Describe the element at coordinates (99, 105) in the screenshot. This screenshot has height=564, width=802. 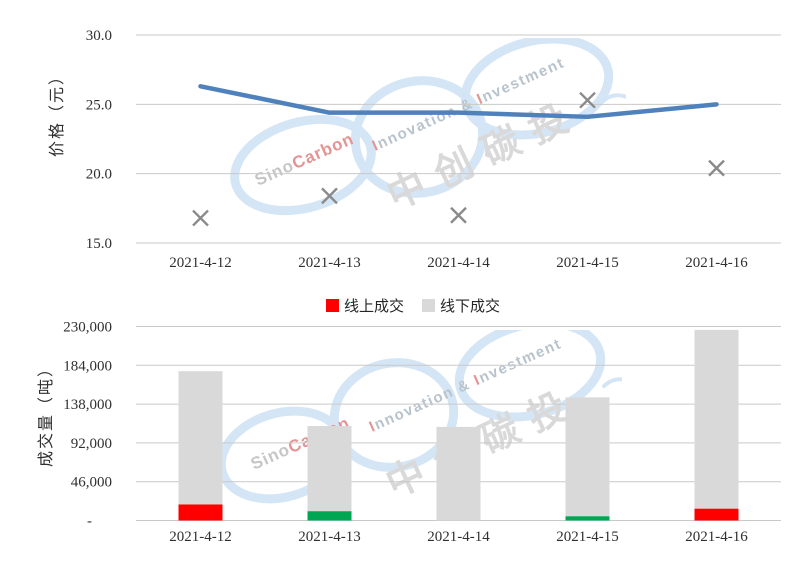
I see `y-tick-label: 25.0` at that location.